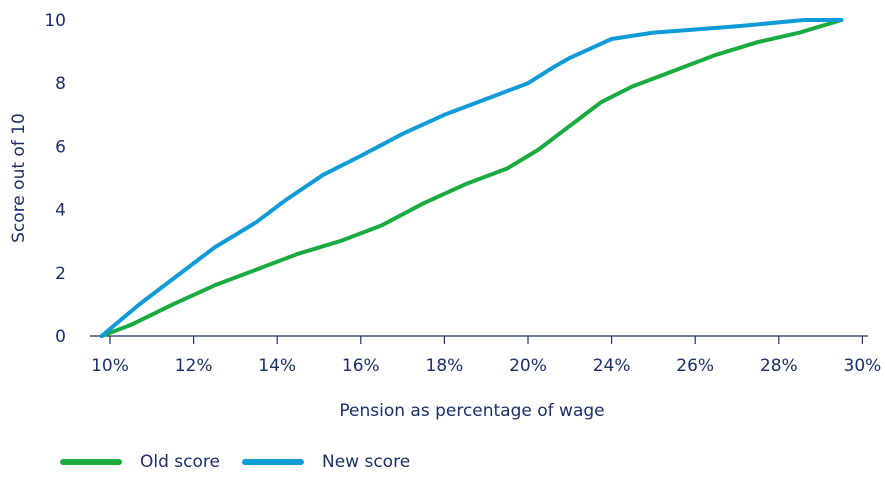  I want to click on x-tick-label: 30%, so click(863, 366).